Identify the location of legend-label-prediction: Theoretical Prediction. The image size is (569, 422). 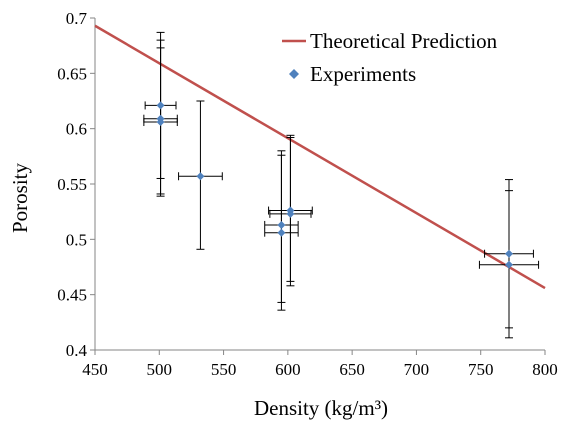
(404, 41).